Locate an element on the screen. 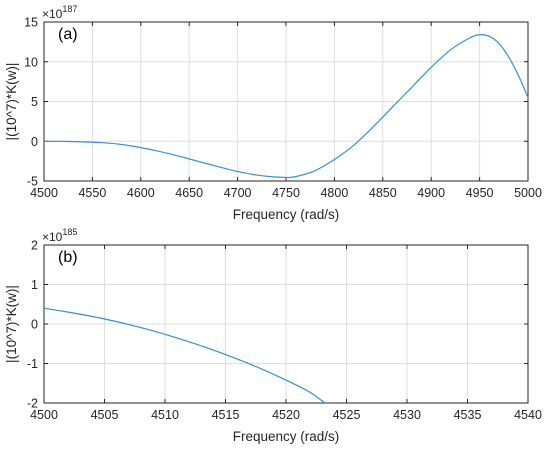 This screenshot has height=449, width=550. panel-b-x-tick-label: 4500 is located at coordinates (44, 415).